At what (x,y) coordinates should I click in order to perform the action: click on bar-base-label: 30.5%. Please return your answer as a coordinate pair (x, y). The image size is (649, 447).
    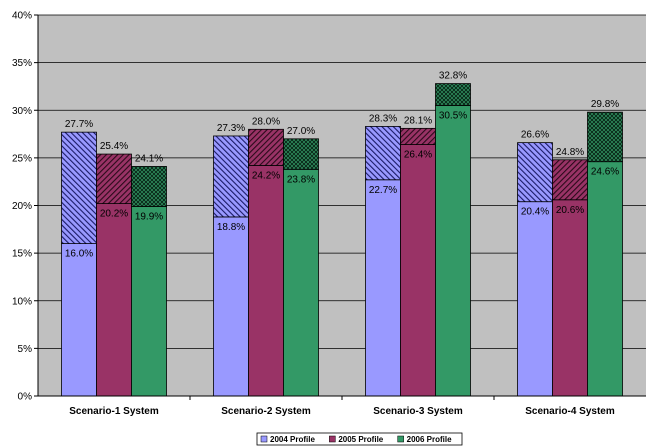
    Looking at the image, I should click on (453, 115).